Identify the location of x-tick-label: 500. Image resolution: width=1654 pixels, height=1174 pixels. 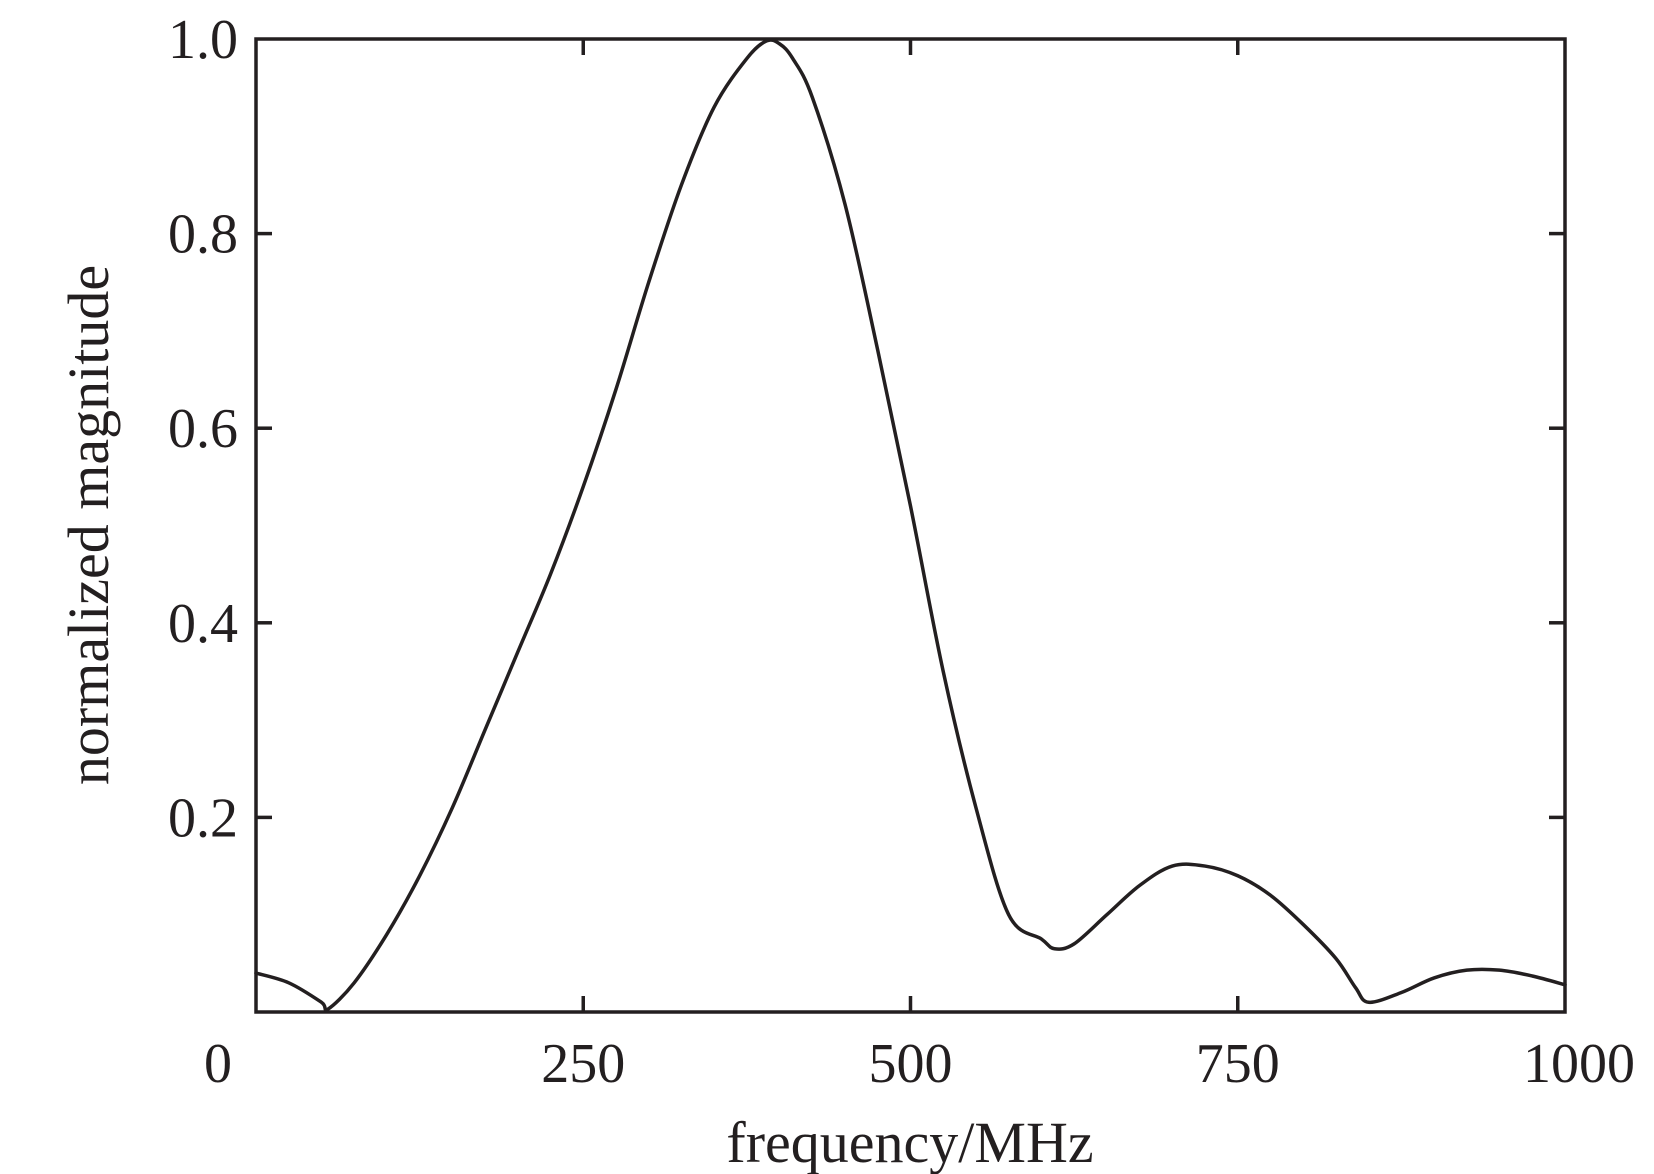
(911, 1064).